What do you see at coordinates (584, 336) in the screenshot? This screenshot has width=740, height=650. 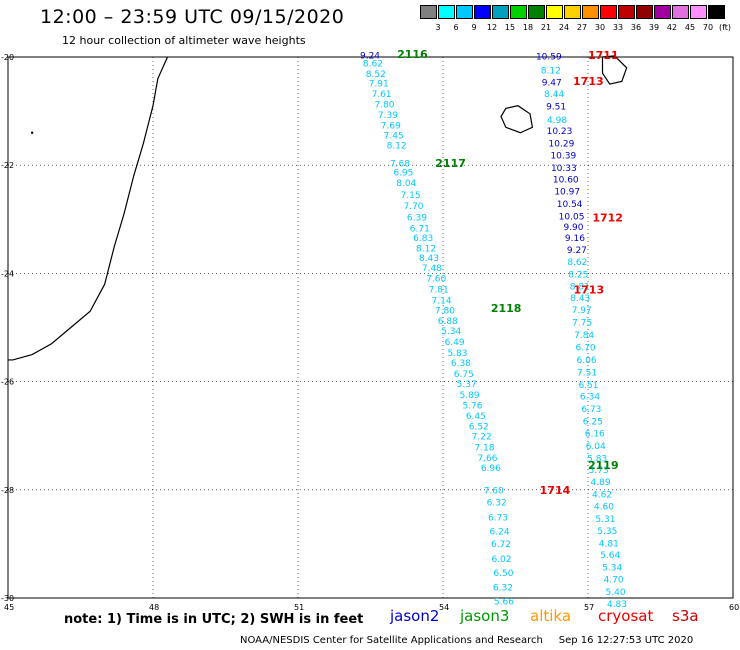 I see `swh-value-cryosat: 7.84` at bounding box center [584, 336].